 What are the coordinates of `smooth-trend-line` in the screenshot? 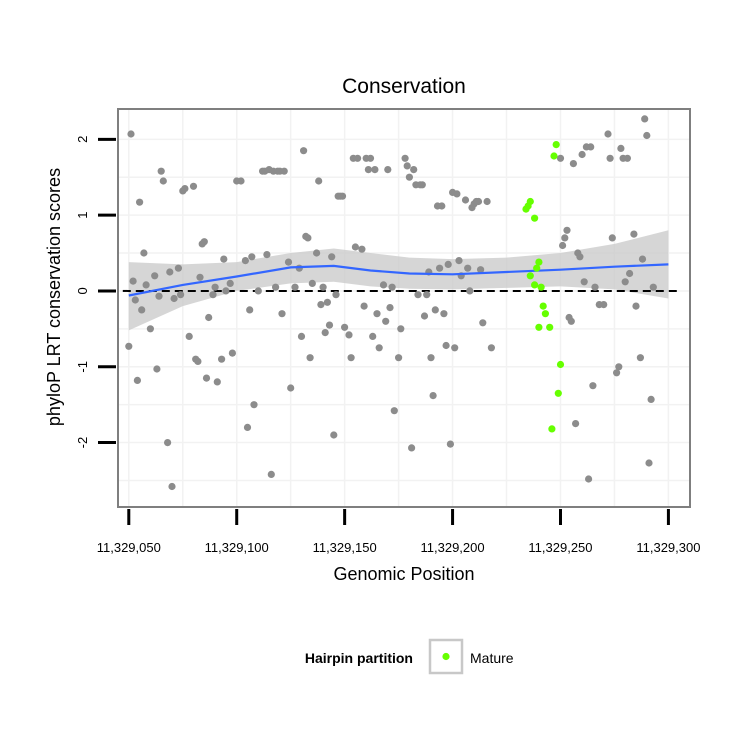 It's located at (398, 280).